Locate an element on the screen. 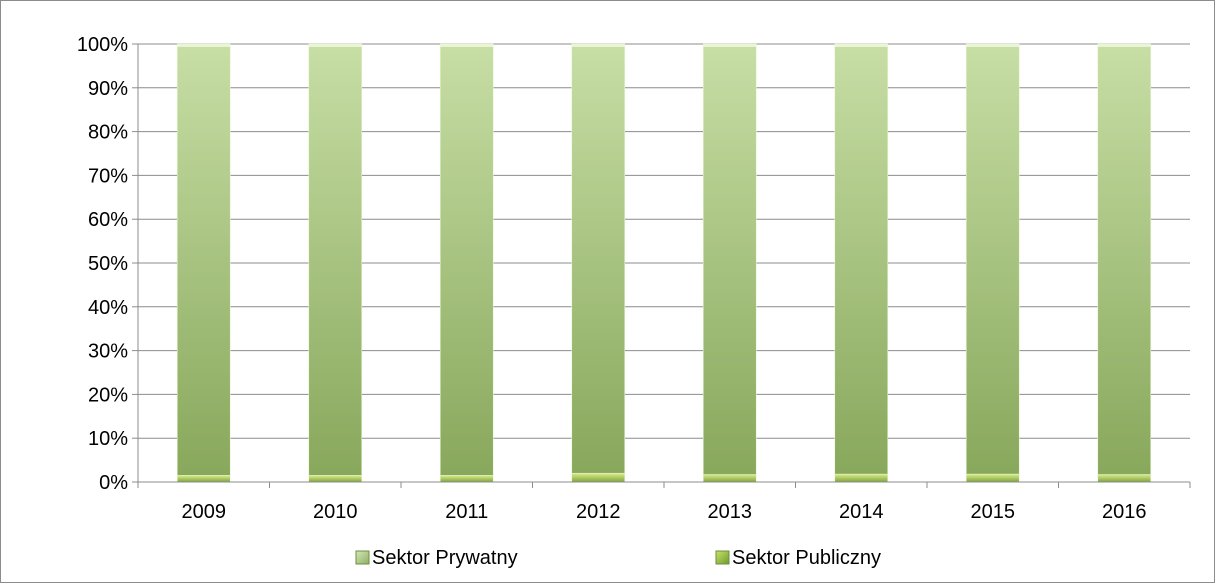  x-tick-label: 2013 is located at coordinates (730, 512).